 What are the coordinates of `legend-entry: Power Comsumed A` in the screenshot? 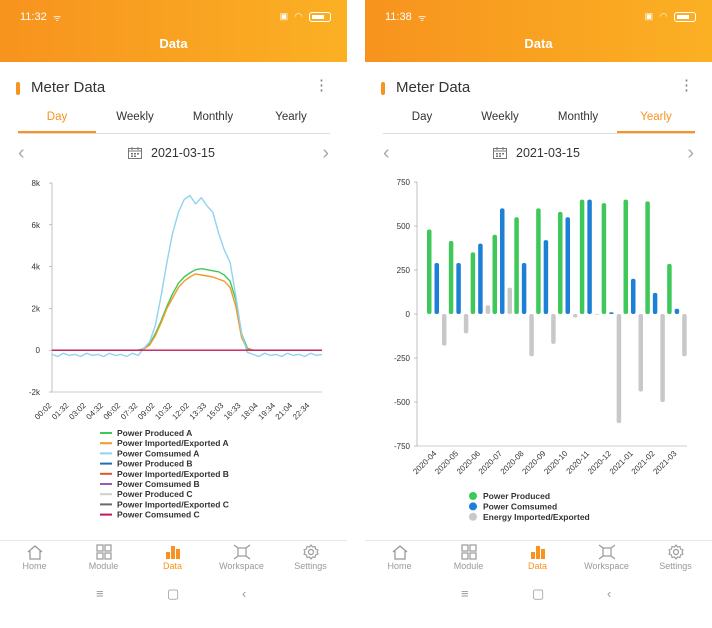 It's located at (158, 453).